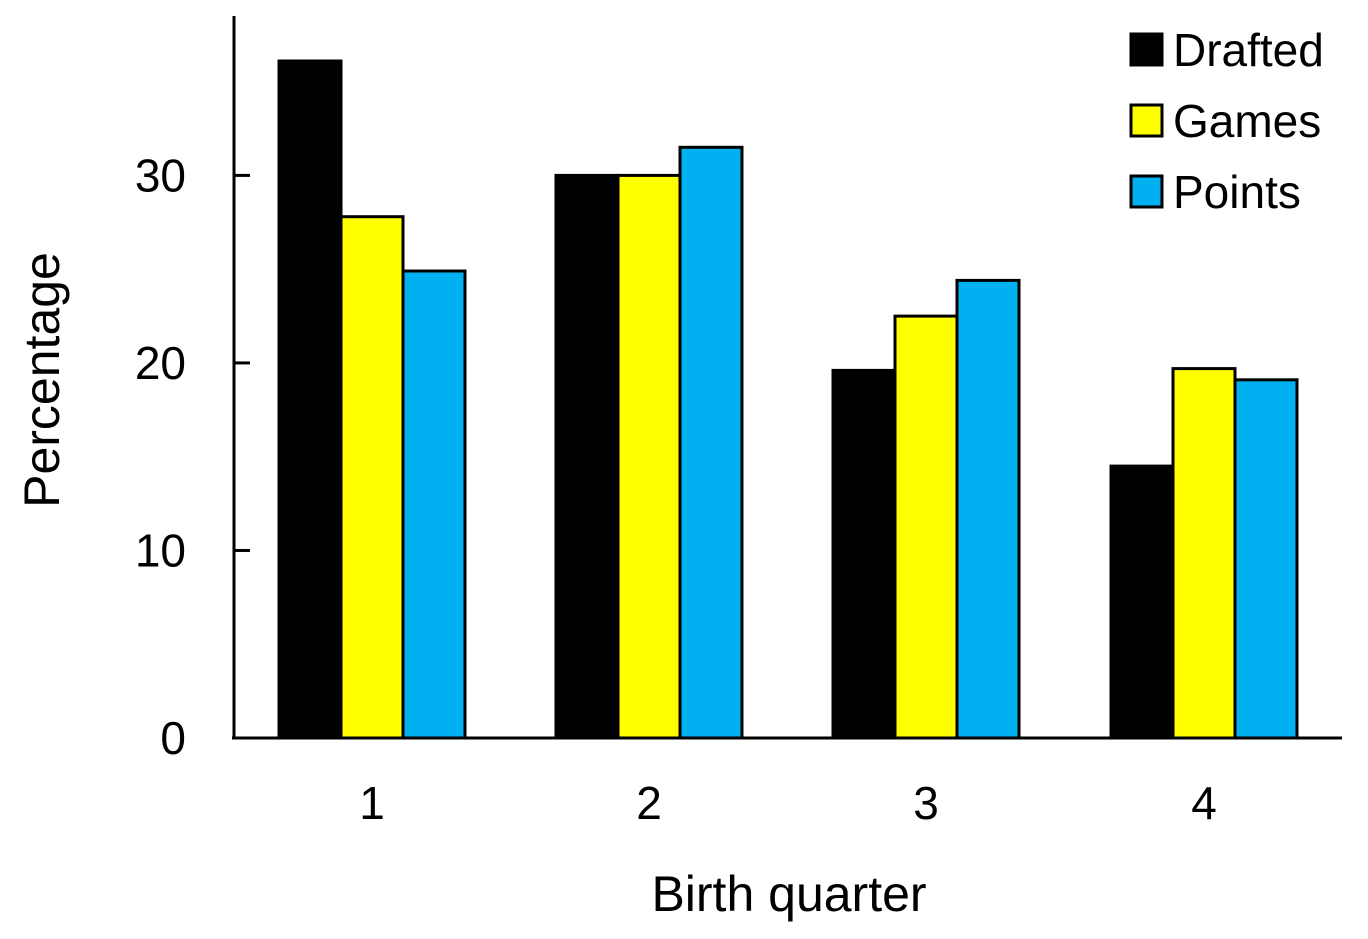 This screenshot has width=1368, height=939. I want to click on x-tick-label-1: 1, so click(372, 803).